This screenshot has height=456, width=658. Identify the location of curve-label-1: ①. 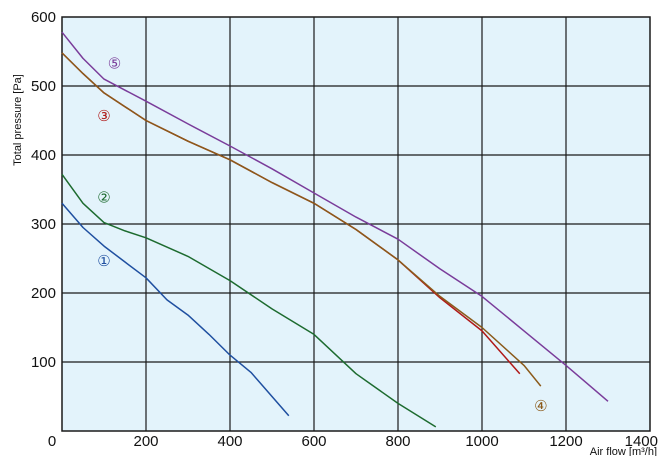
(103, 261).